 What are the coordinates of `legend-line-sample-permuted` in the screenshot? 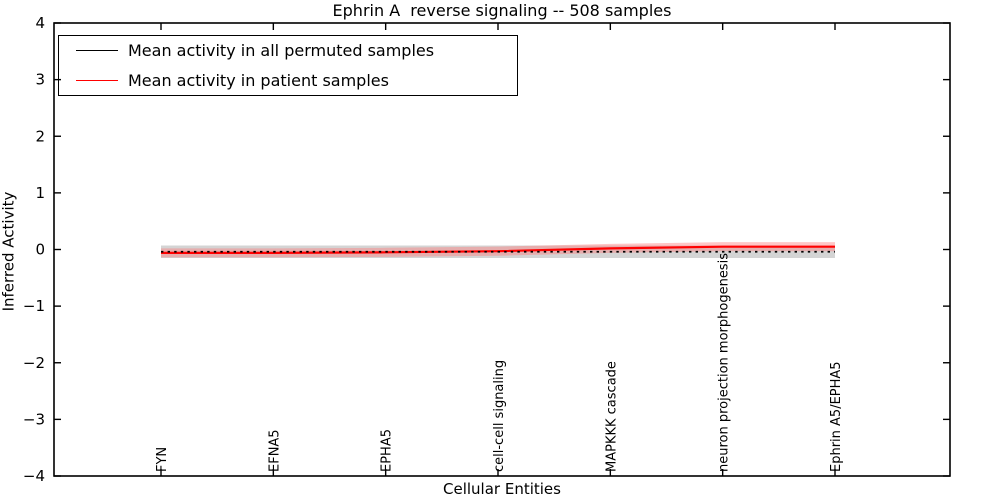 It's located at (97, 51).